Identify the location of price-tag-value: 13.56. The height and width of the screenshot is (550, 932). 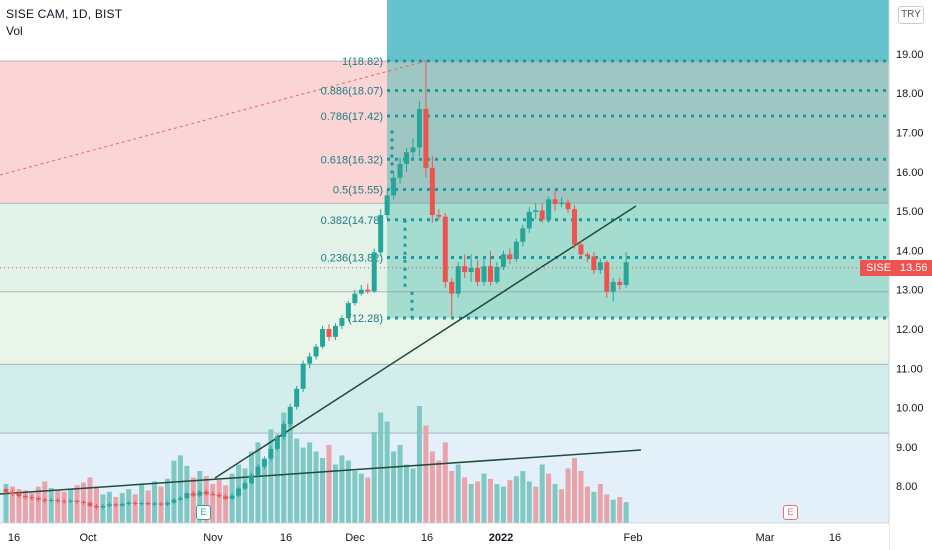
(914, 268).